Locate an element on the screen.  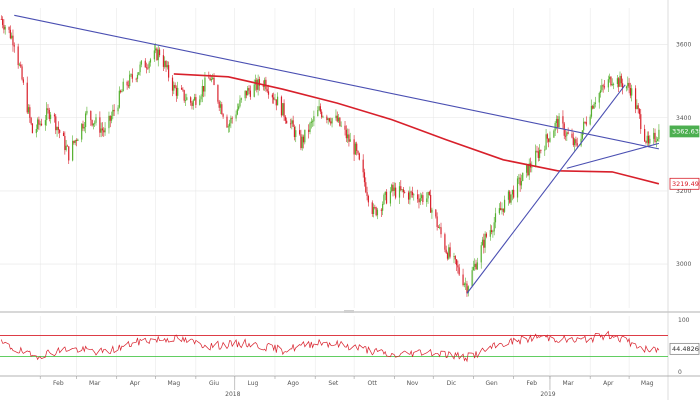
rsi-value-badge-text: 44.4826 is located at coordinates (685, 349).